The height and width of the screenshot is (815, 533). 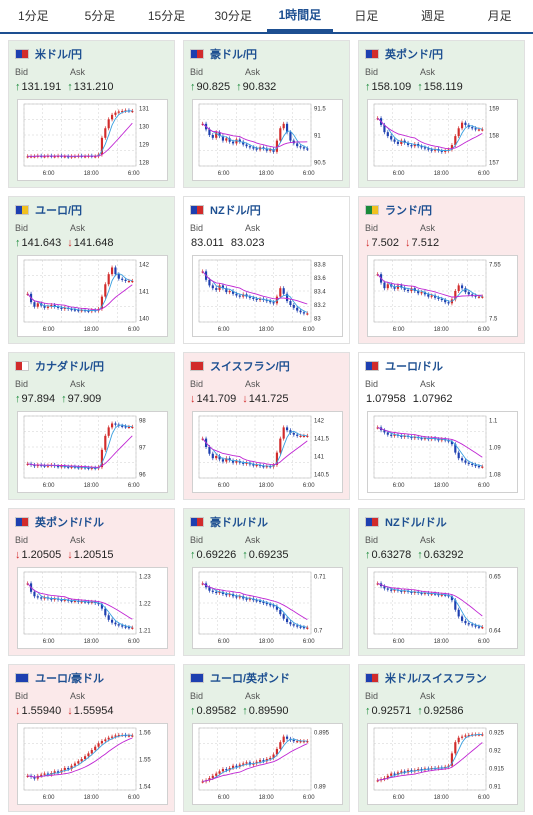 I want to click on currency-pair-link: ランド/円, so click(x=409, y=211).